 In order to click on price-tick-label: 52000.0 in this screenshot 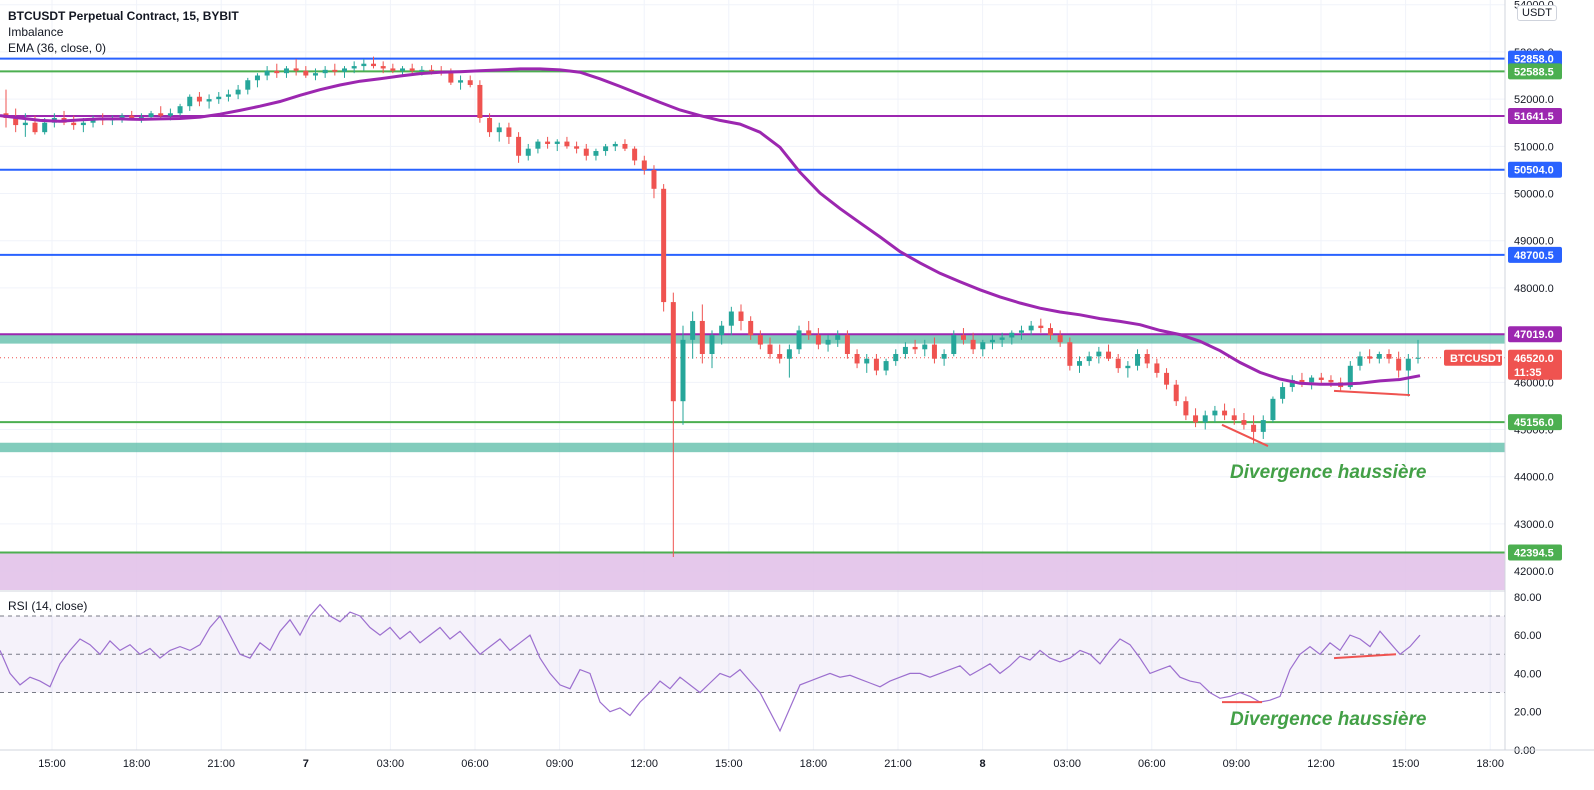, I will do `click(1534, 100)`.